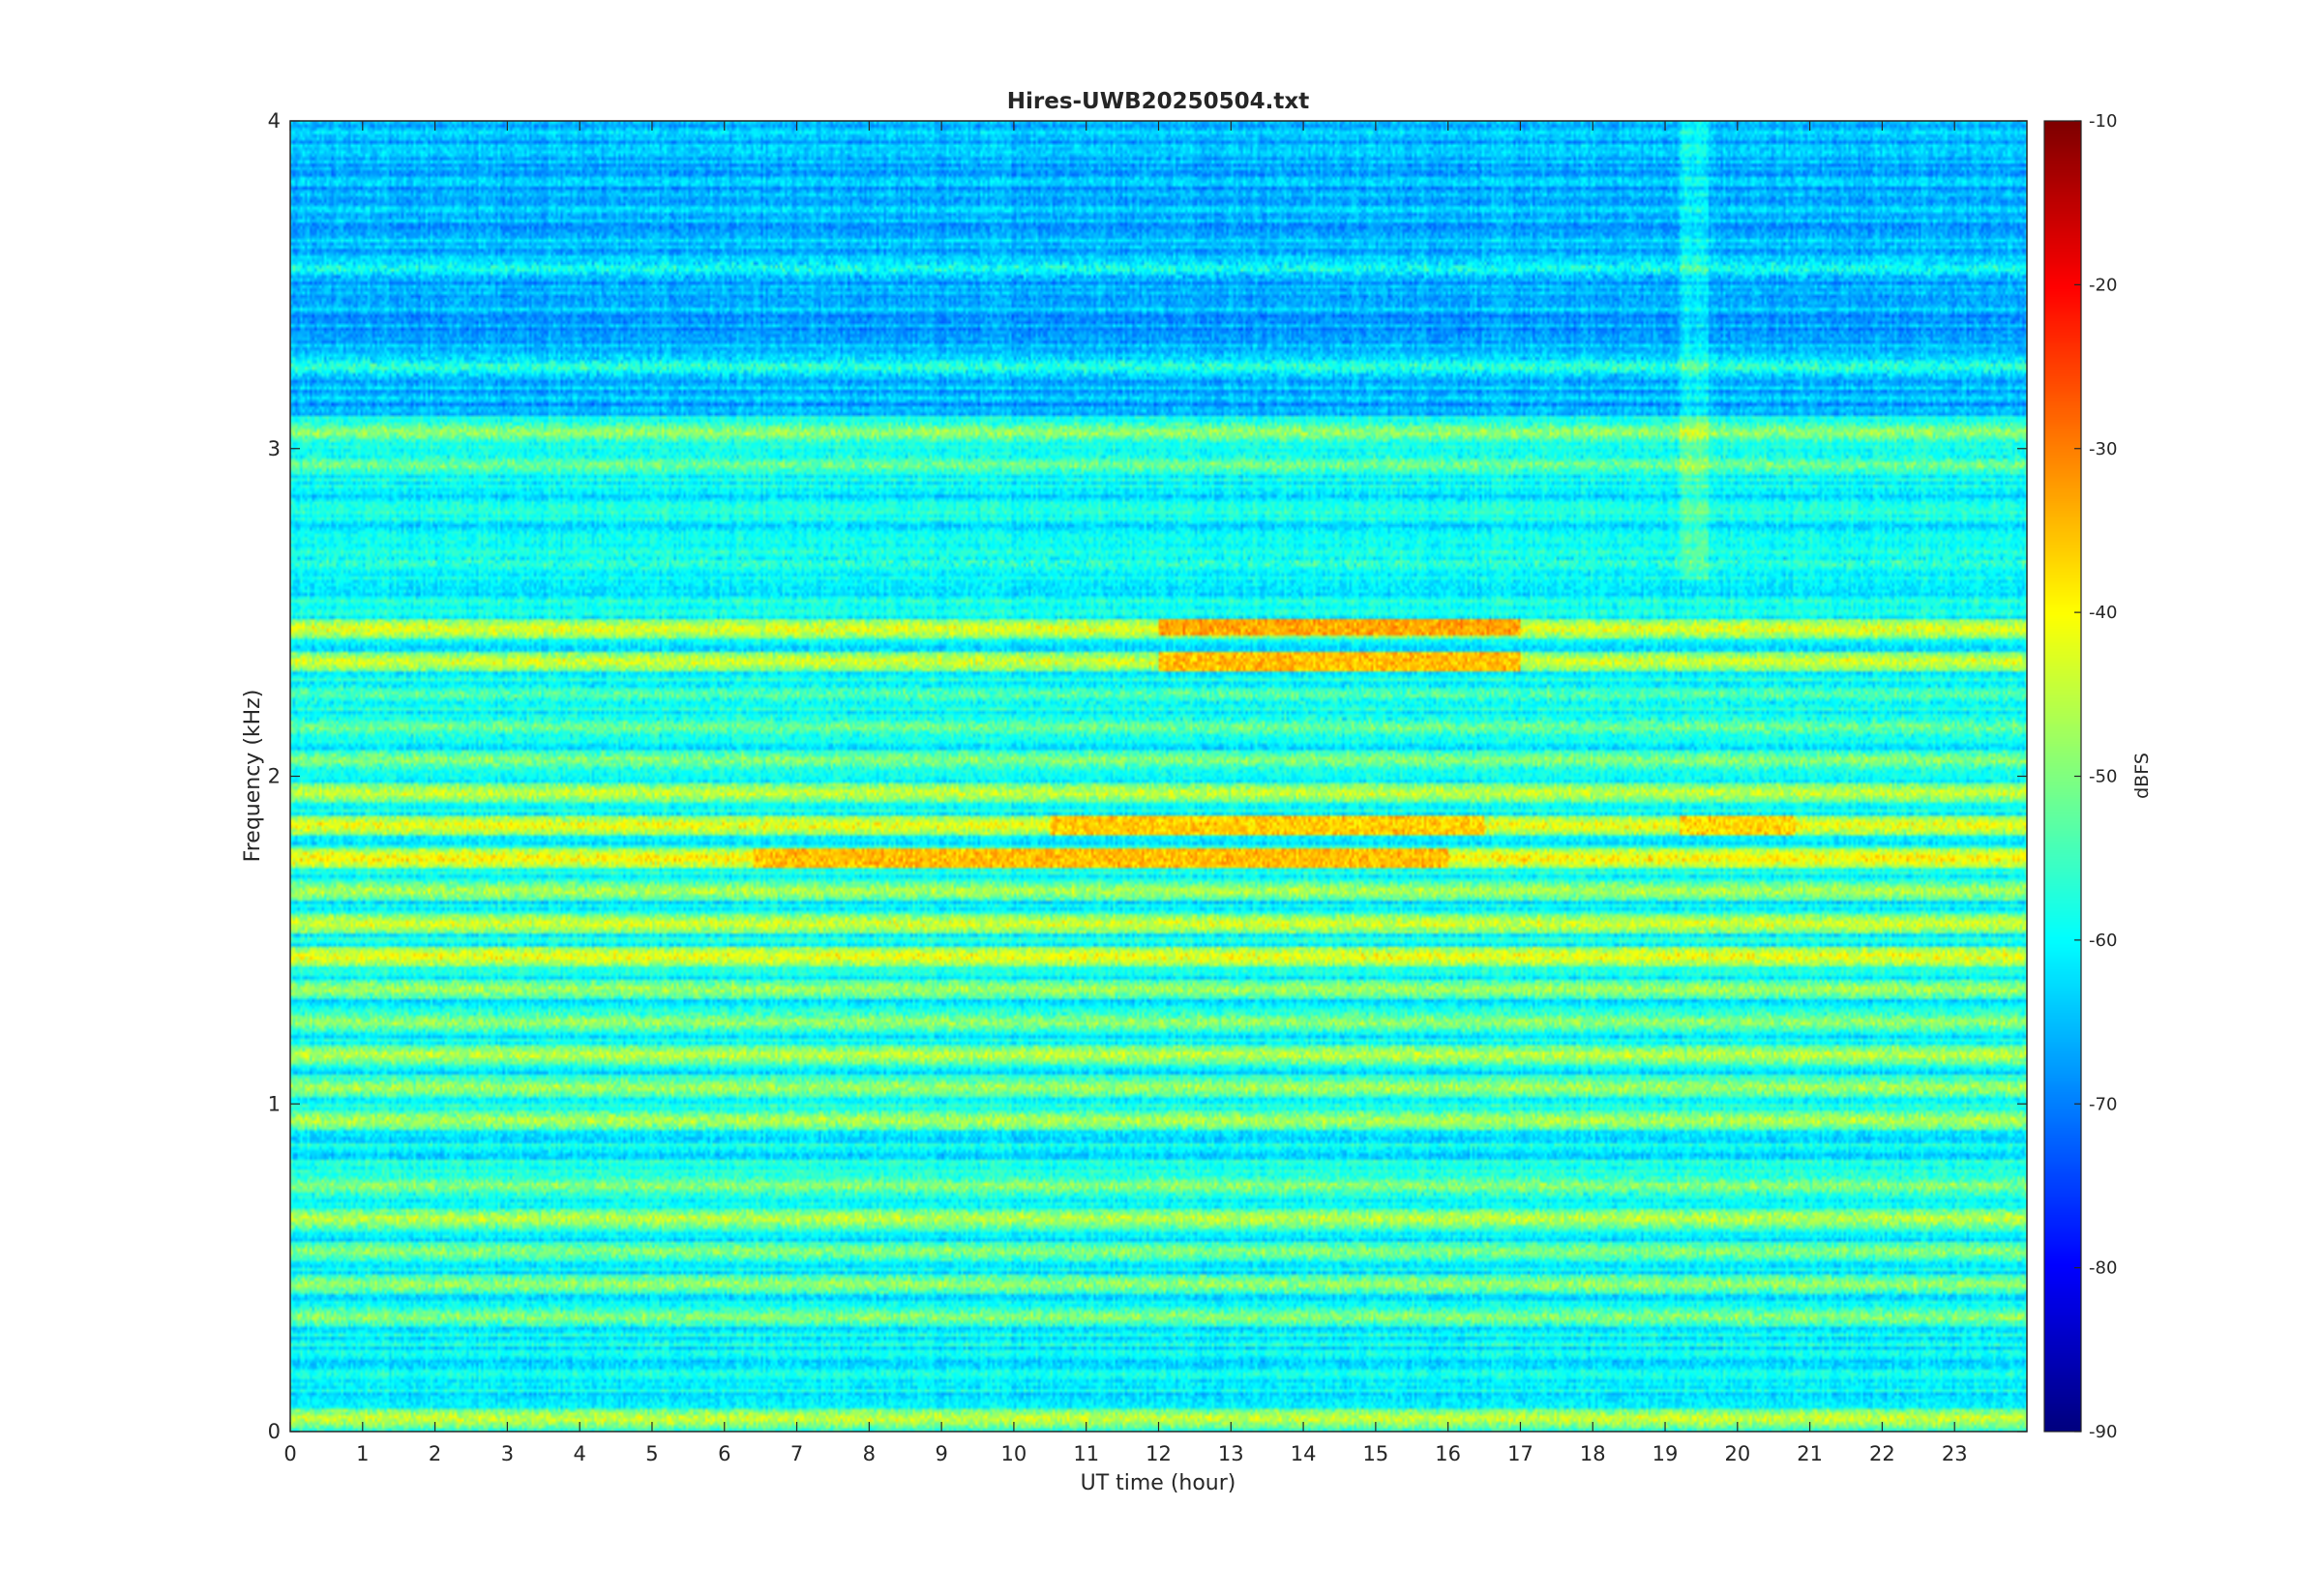 The height and width of the screenshot is (1596, 2322). I want to click on x-tick-label: 9, so click(941, 1453).